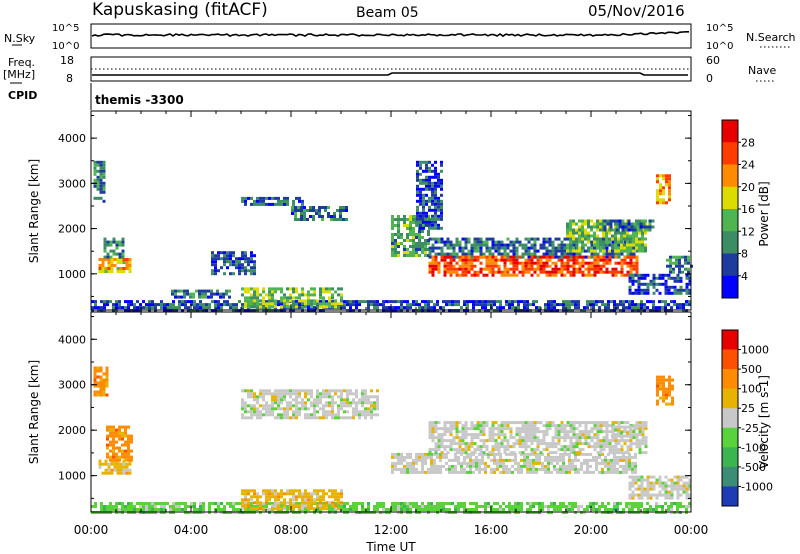 The height and width of the screenshot is (554, 800). I want to click on power-ytick-label: 1000, so click(72, 274).